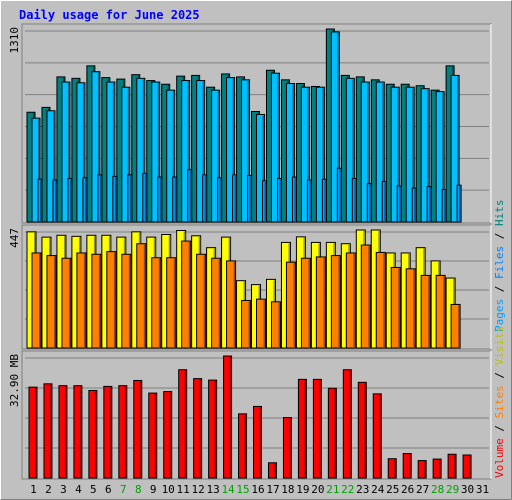 This screenshot has height=500, width=512. Describe the element at coordinates (347, 489) in the screenshot. I see `x-day-label: 22` at that location.